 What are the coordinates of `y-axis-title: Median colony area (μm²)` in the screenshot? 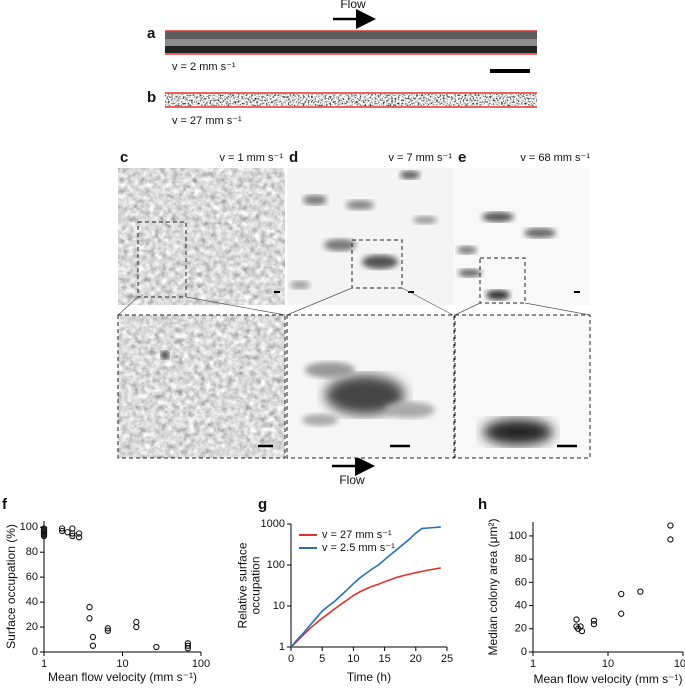 It's located at (493, 587).